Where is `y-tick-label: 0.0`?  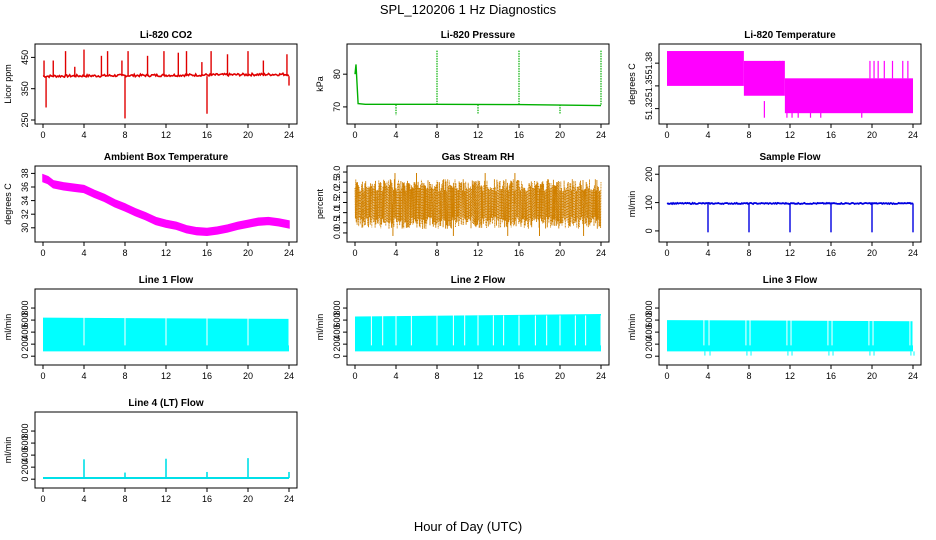 y-tick-label: 0.0 is located at coordinates (337, 233).